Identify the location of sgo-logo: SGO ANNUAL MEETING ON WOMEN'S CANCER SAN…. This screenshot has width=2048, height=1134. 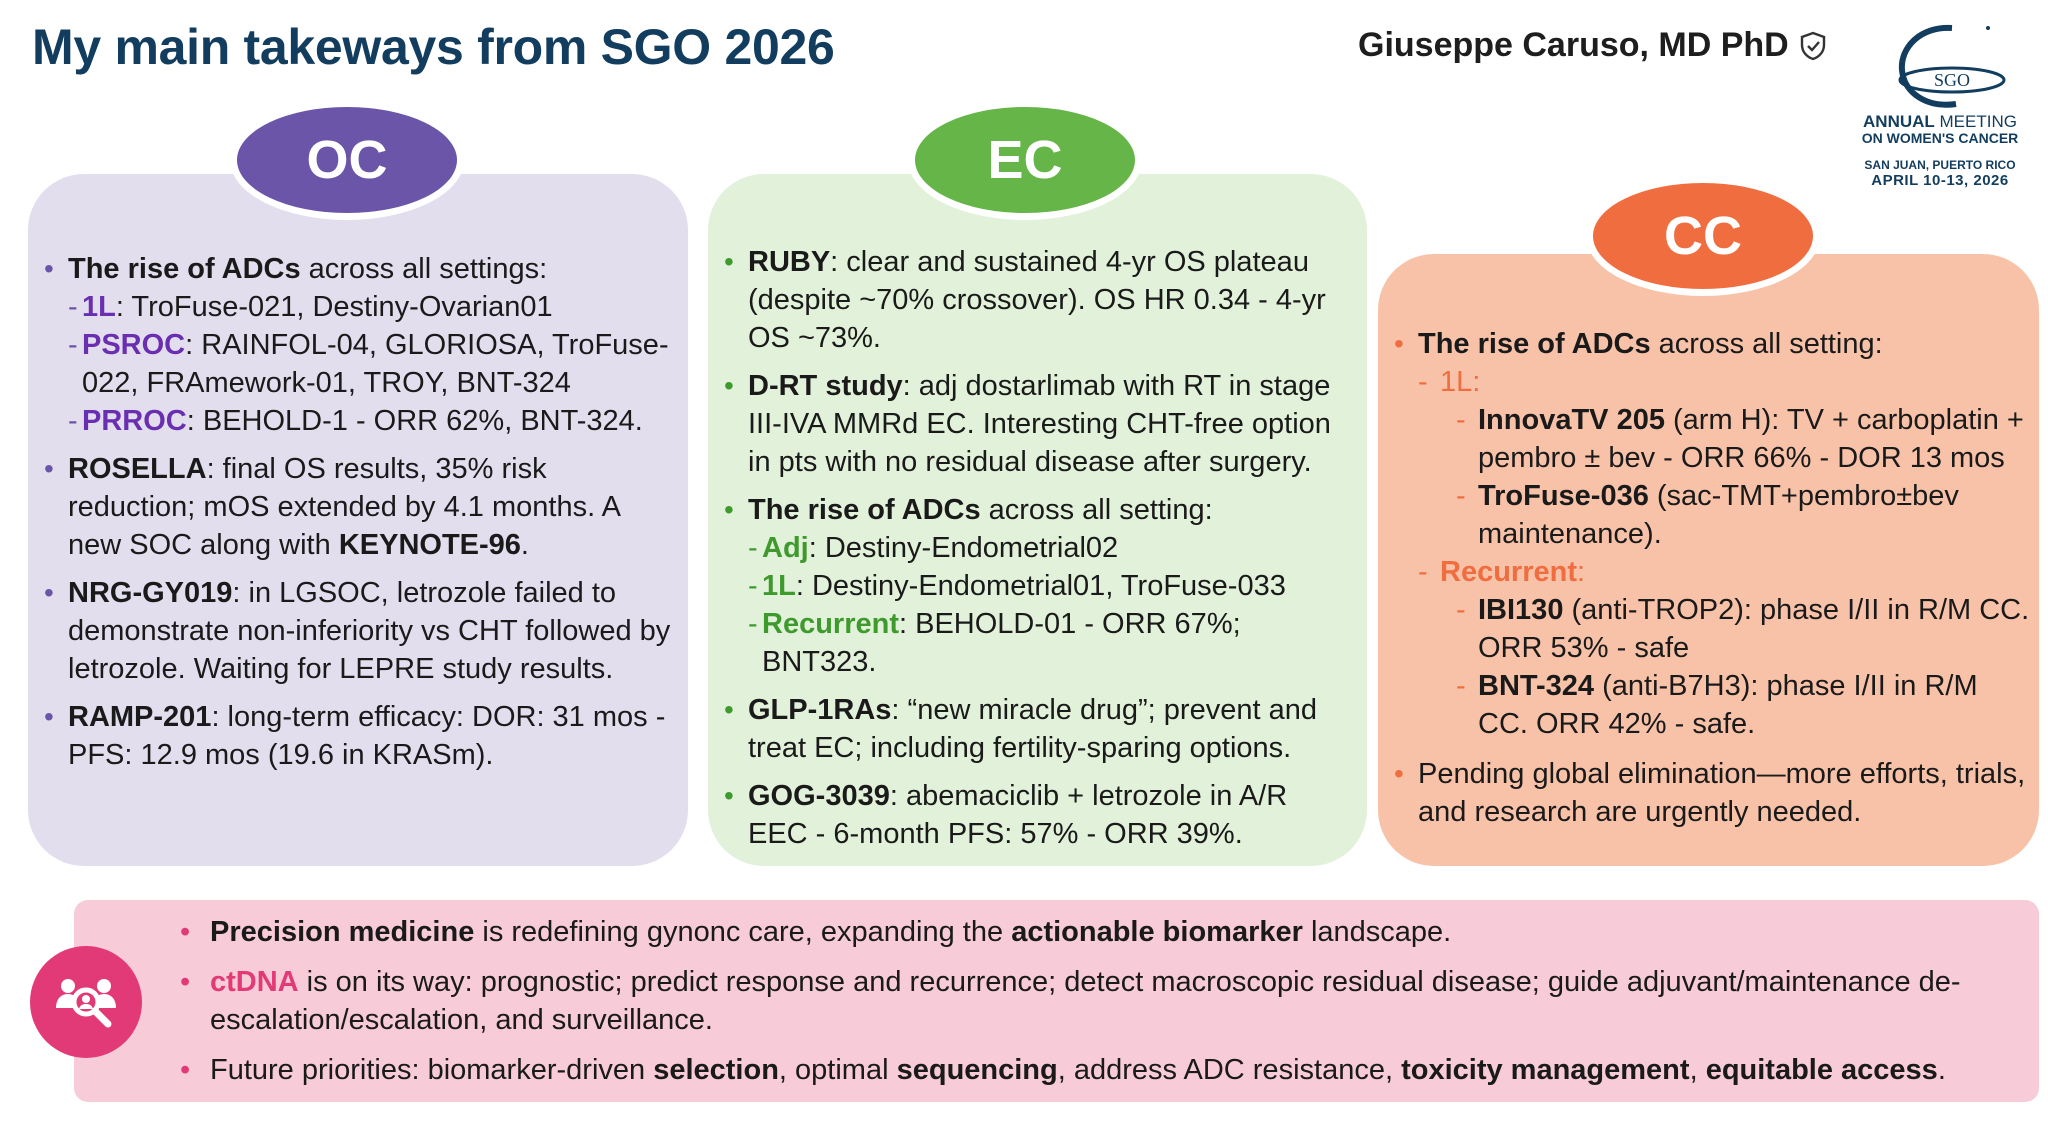
(1940, 108).